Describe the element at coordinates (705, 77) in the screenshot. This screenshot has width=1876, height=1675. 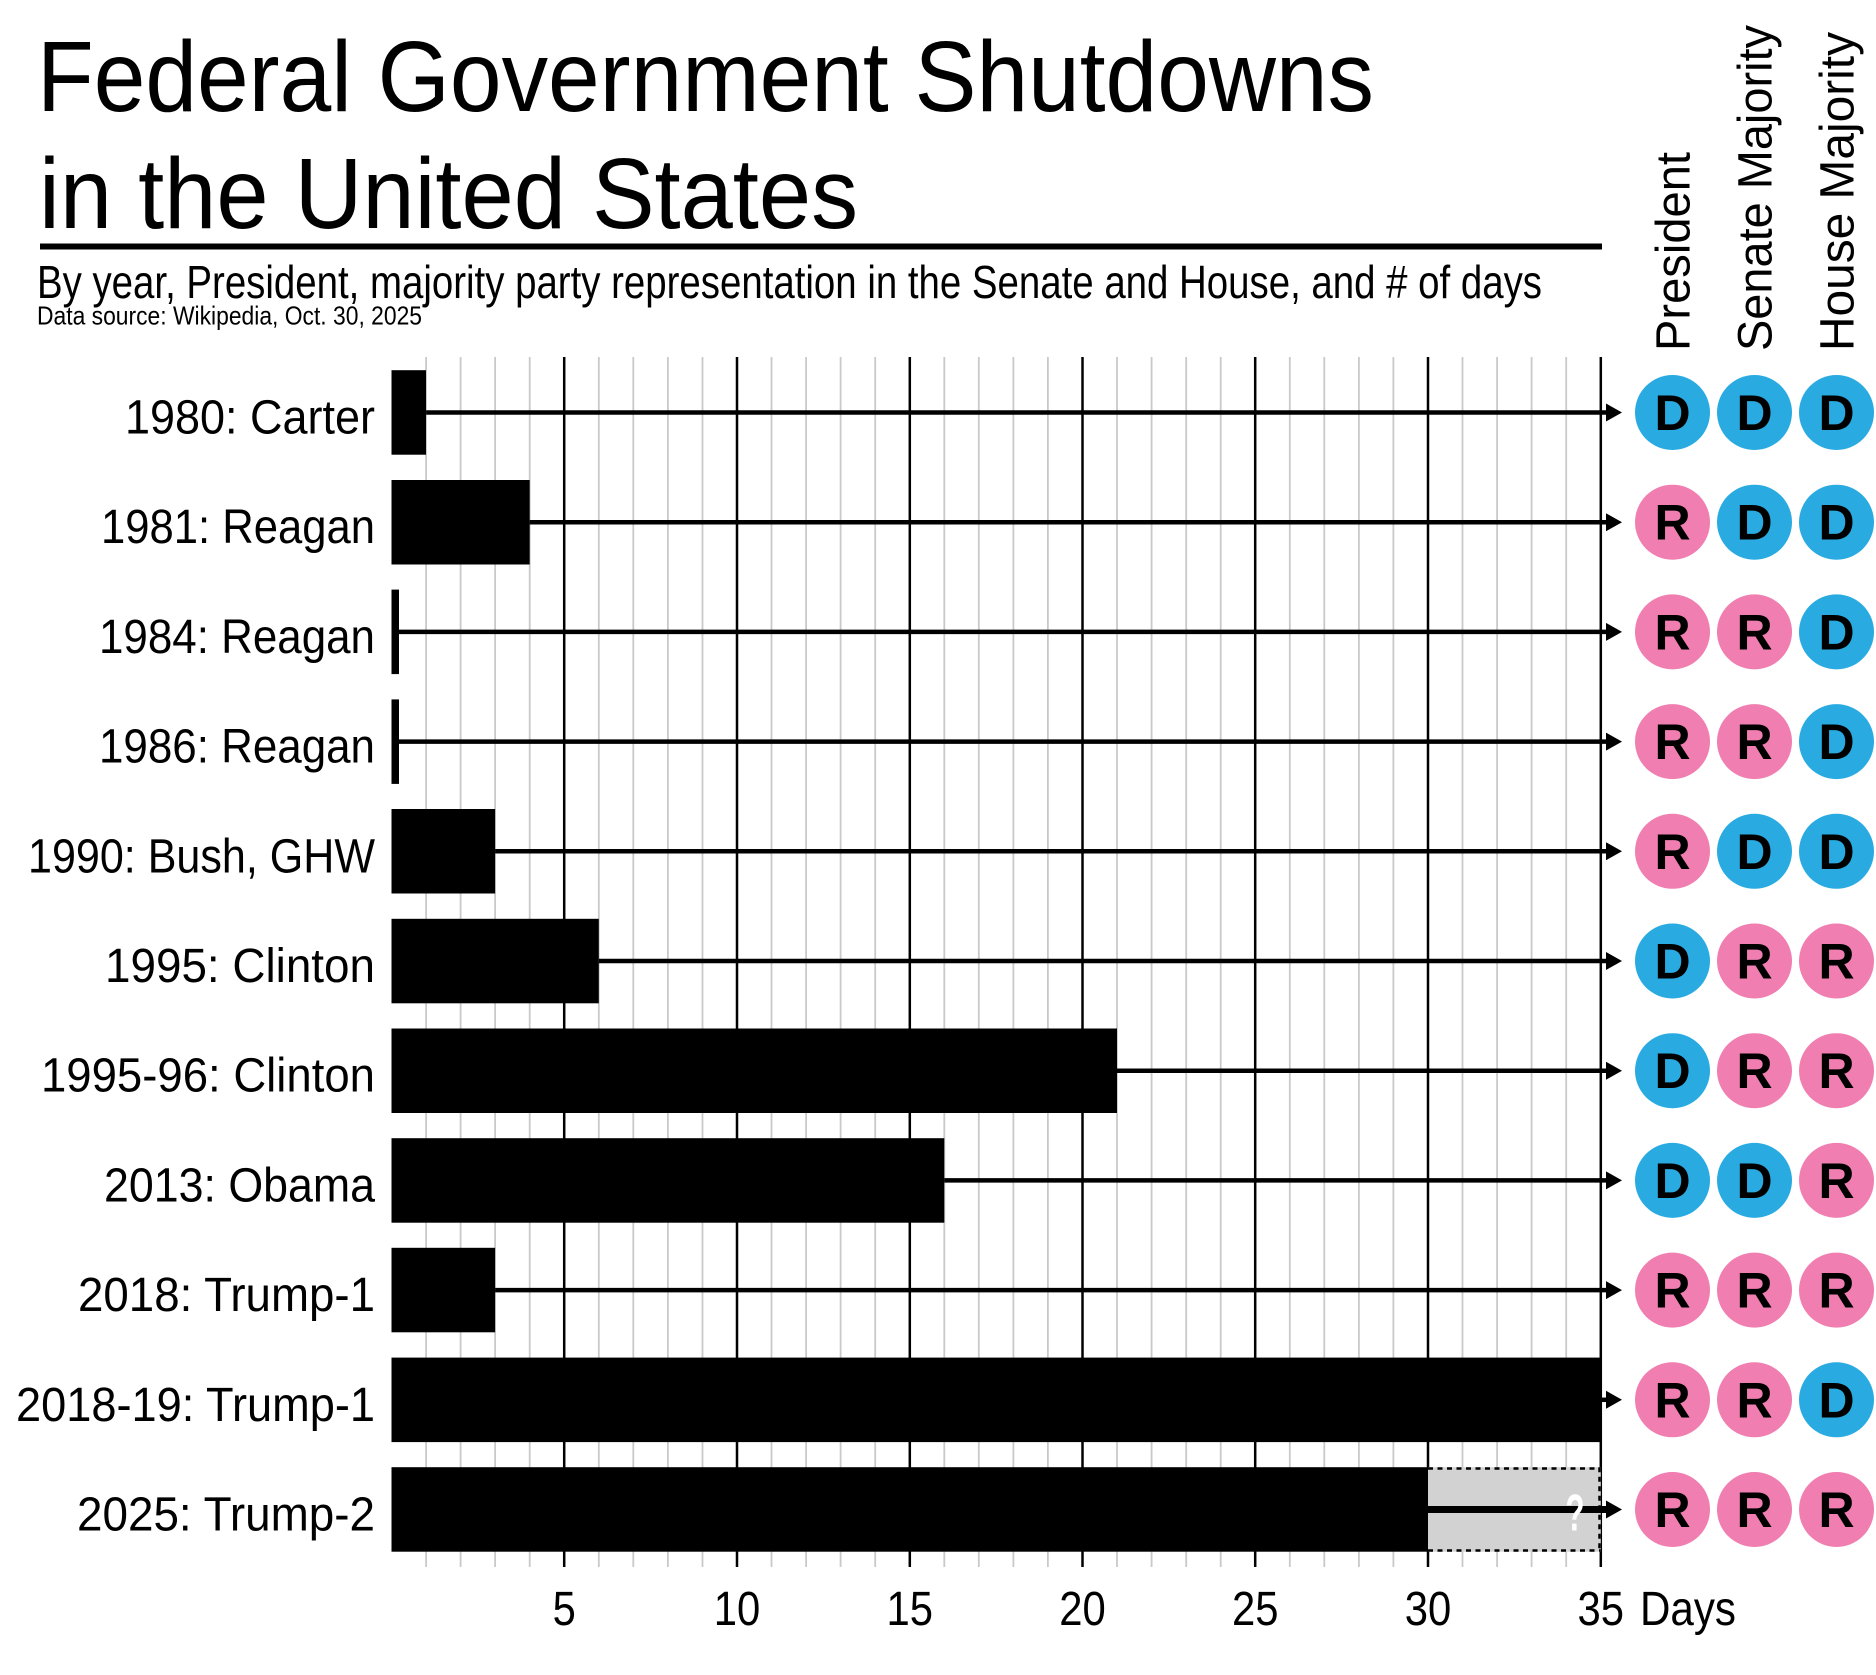
I see `svg-text: Federal Government Shutdowns` at that location.